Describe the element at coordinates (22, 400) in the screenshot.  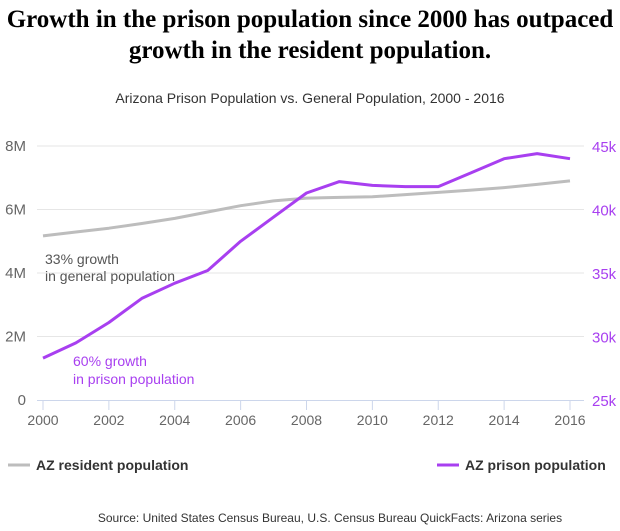
I see `y-left-tick-label: 0` at that location.